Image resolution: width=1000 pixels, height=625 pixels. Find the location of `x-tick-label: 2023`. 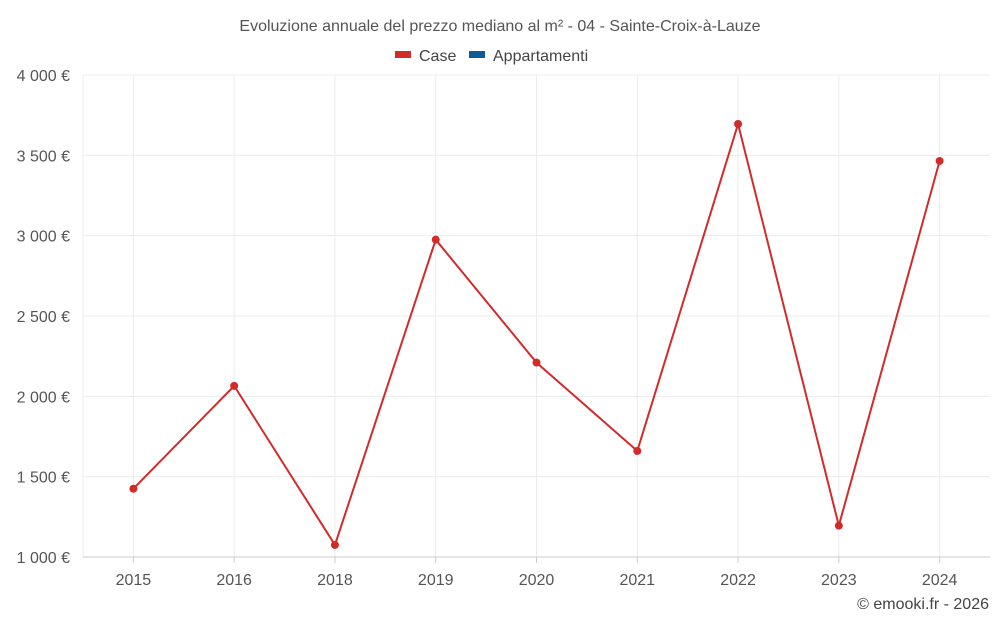

x-tick-label: 2023 is located at coordinates (839, 580).